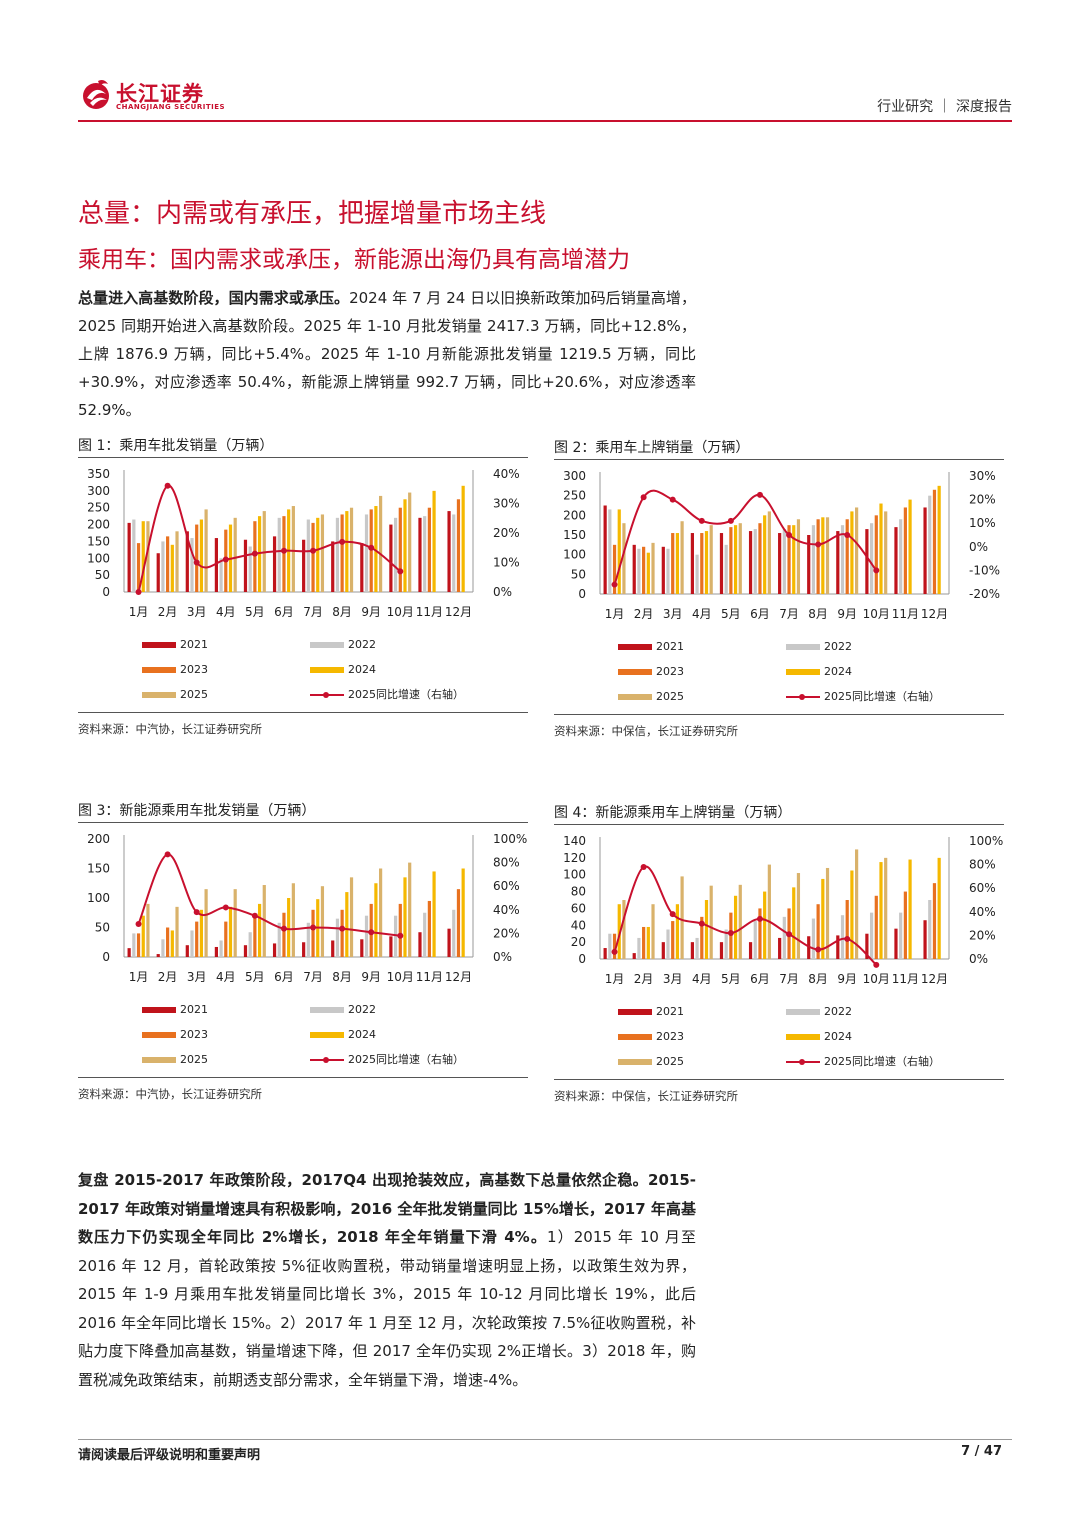 Image resolution: width=1080 pixels, height=1527 pixels. I want to click on logo-text-en: CHANGJIANG SECURITIES, so click(171, 107).